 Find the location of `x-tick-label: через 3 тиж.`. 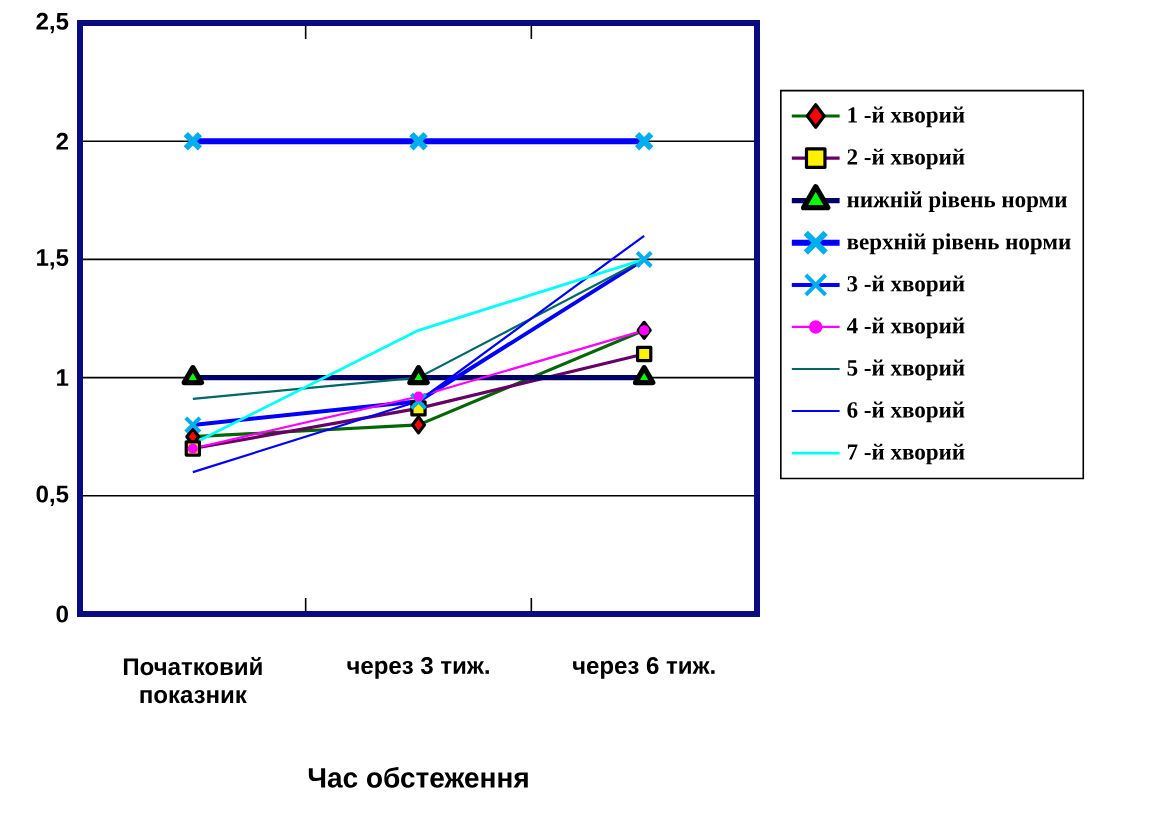

x-tick-label: через 3 тиж. is located at coordinates (418, 668).